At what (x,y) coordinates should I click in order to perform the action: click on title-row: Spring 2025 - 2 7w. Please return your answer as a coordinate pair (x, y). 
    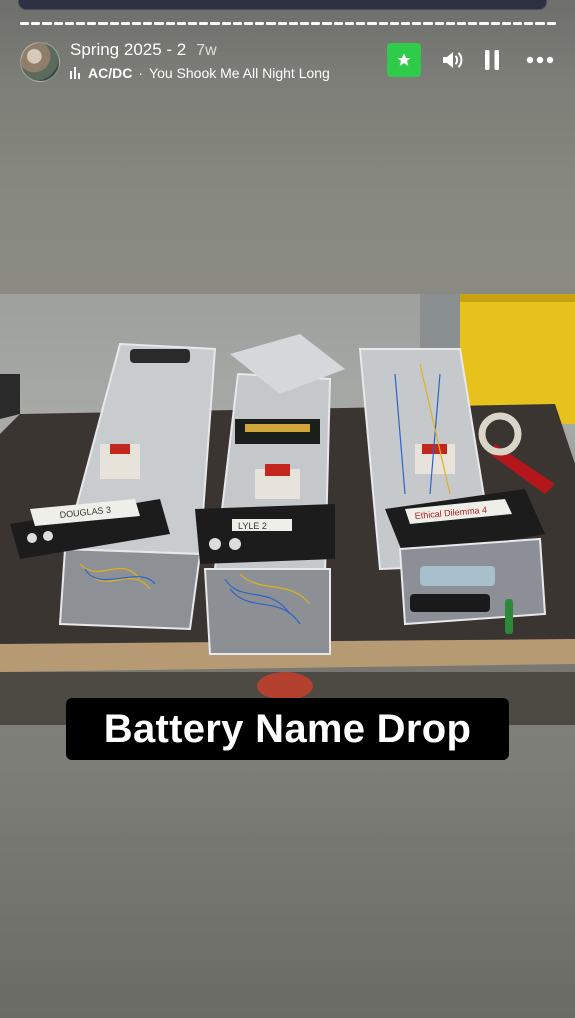
    Looking at the image, I should click on (143, 50).